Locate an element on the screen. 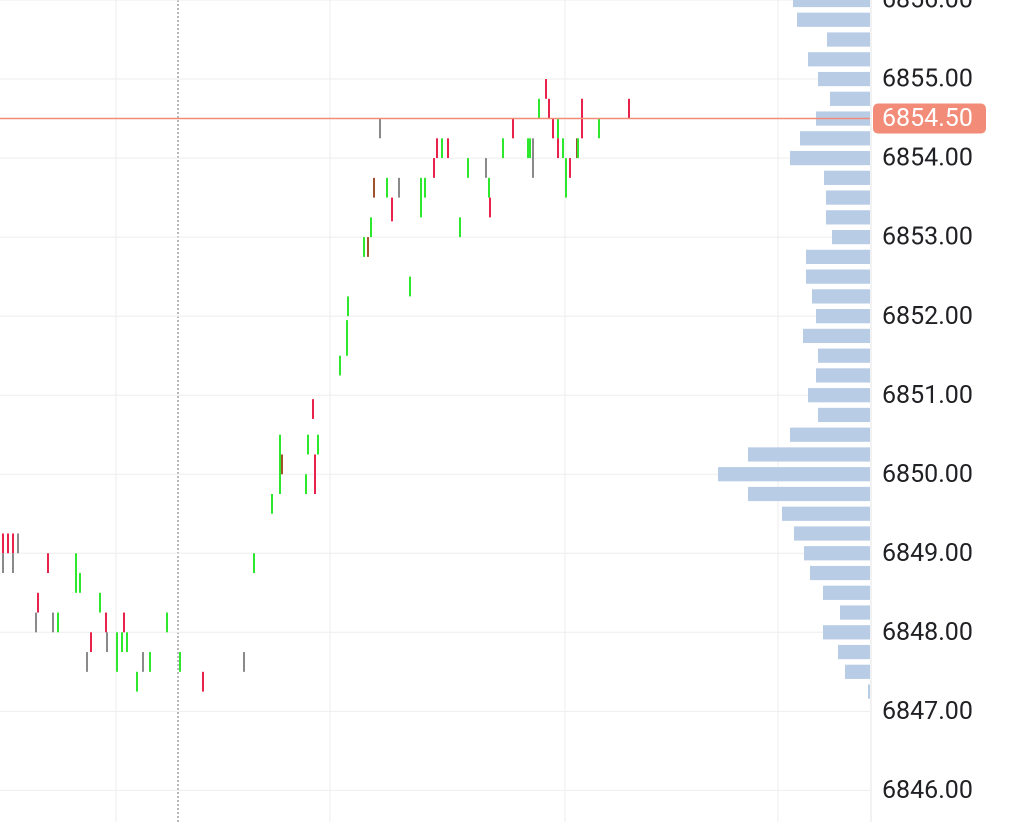 The image size is (1032, 822). last-price-badge is located at coordinates (929, 118).